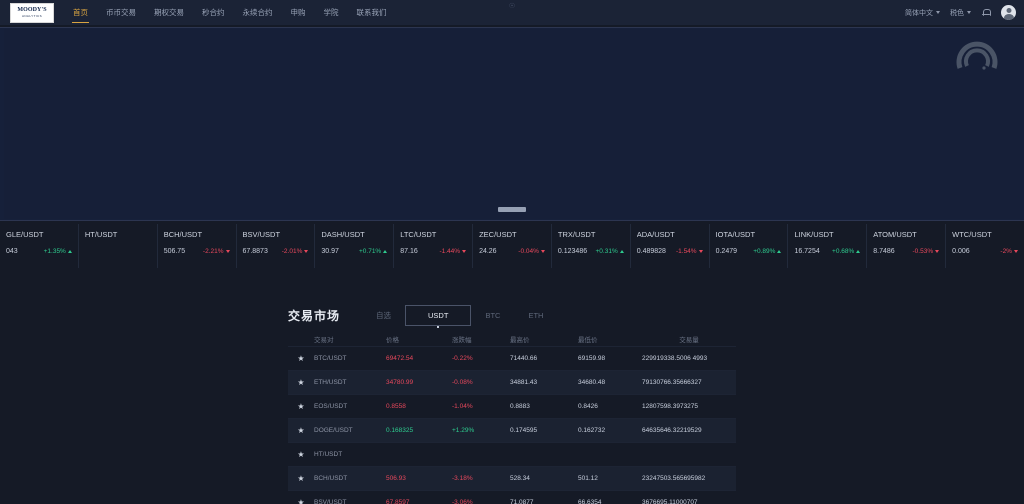  What do you see at coordinates (261, 234) in the screenshot?
I see `ticker-pair: BSV/USDT` at bounding box center [261, 234].